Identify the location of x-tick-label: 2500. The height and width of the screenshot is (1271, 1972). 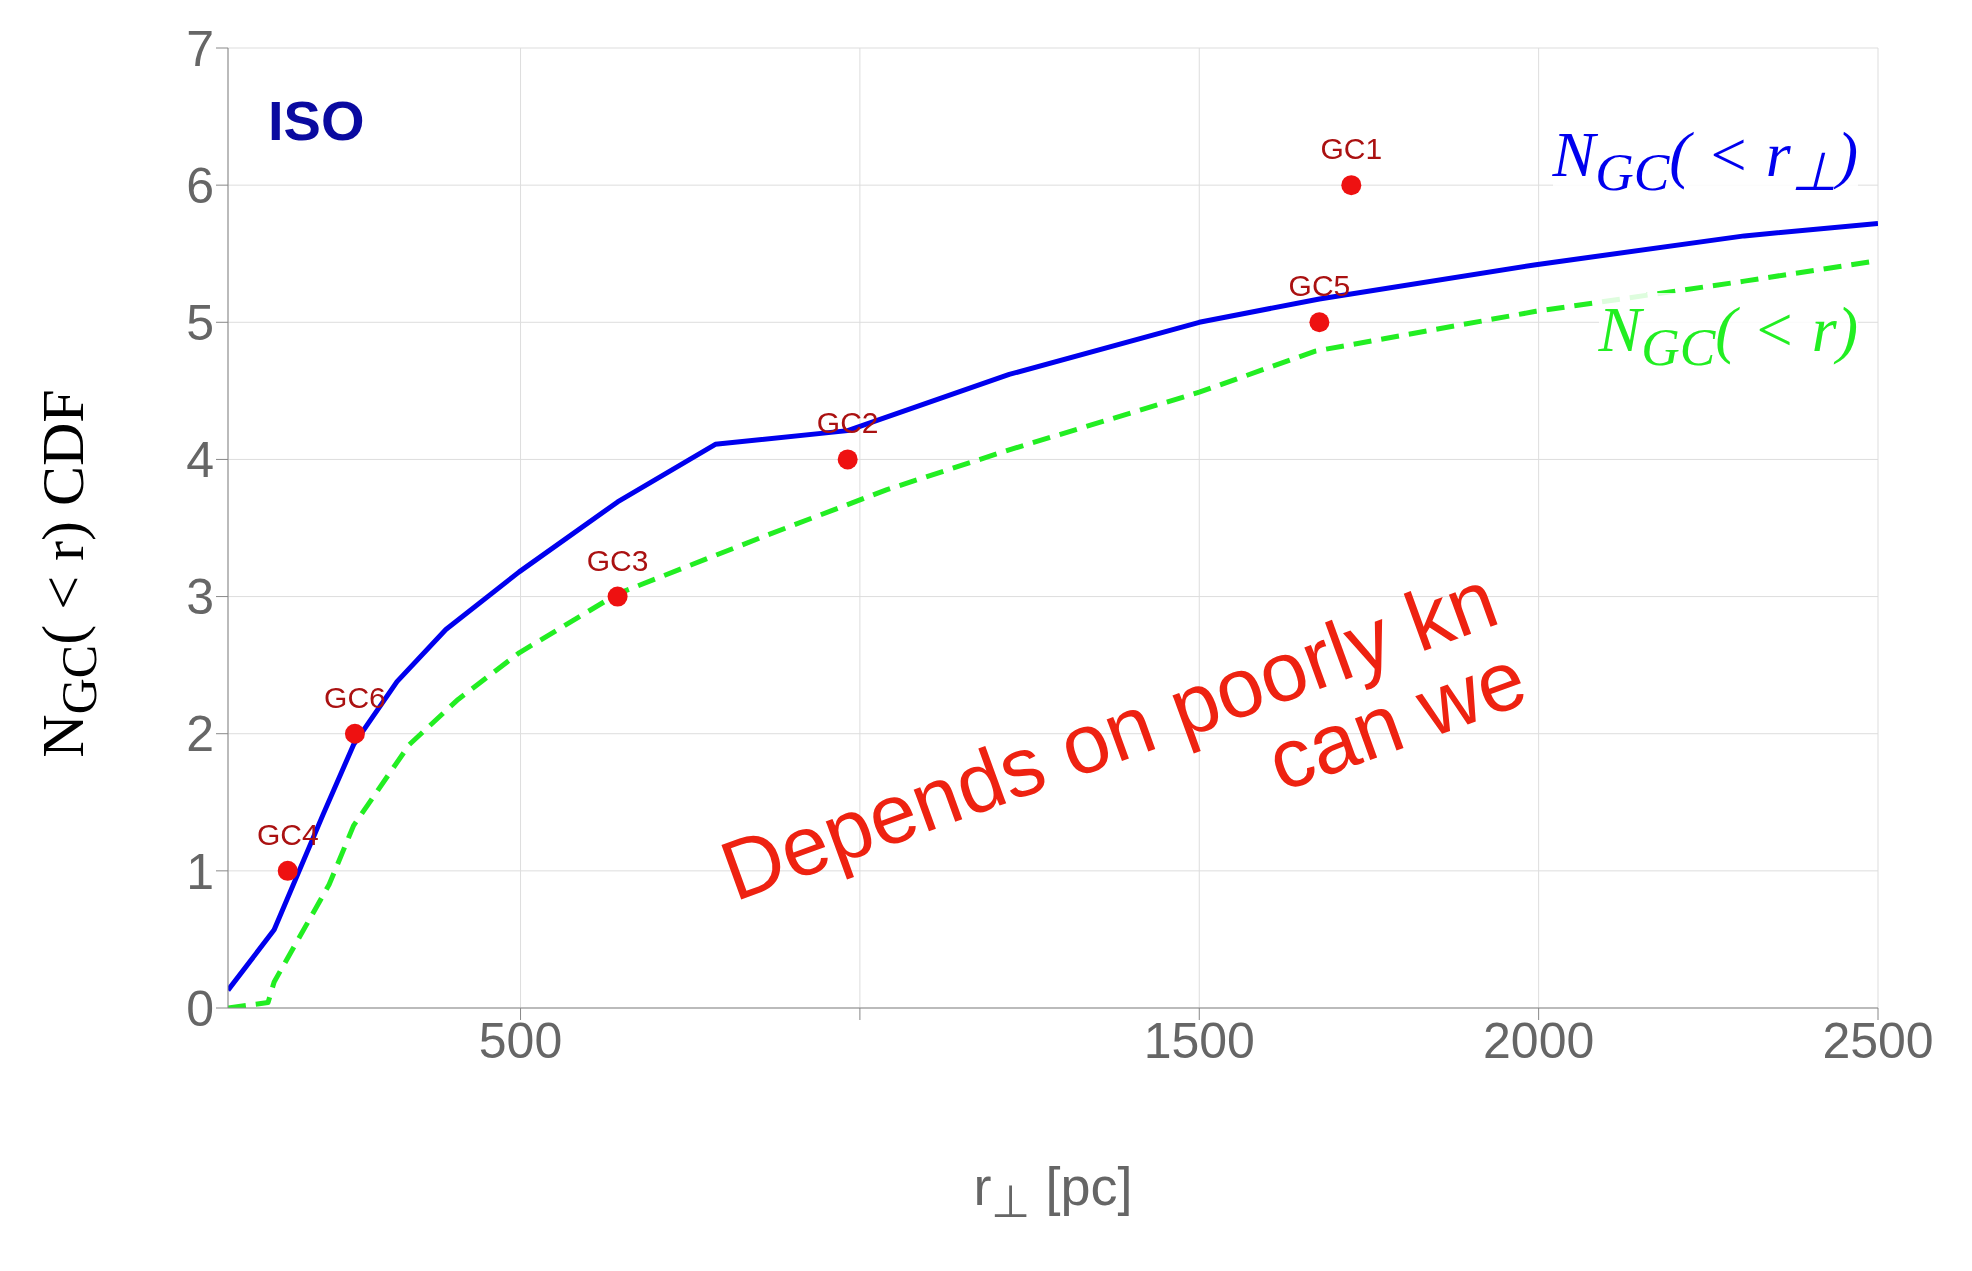
(1878, 1040).